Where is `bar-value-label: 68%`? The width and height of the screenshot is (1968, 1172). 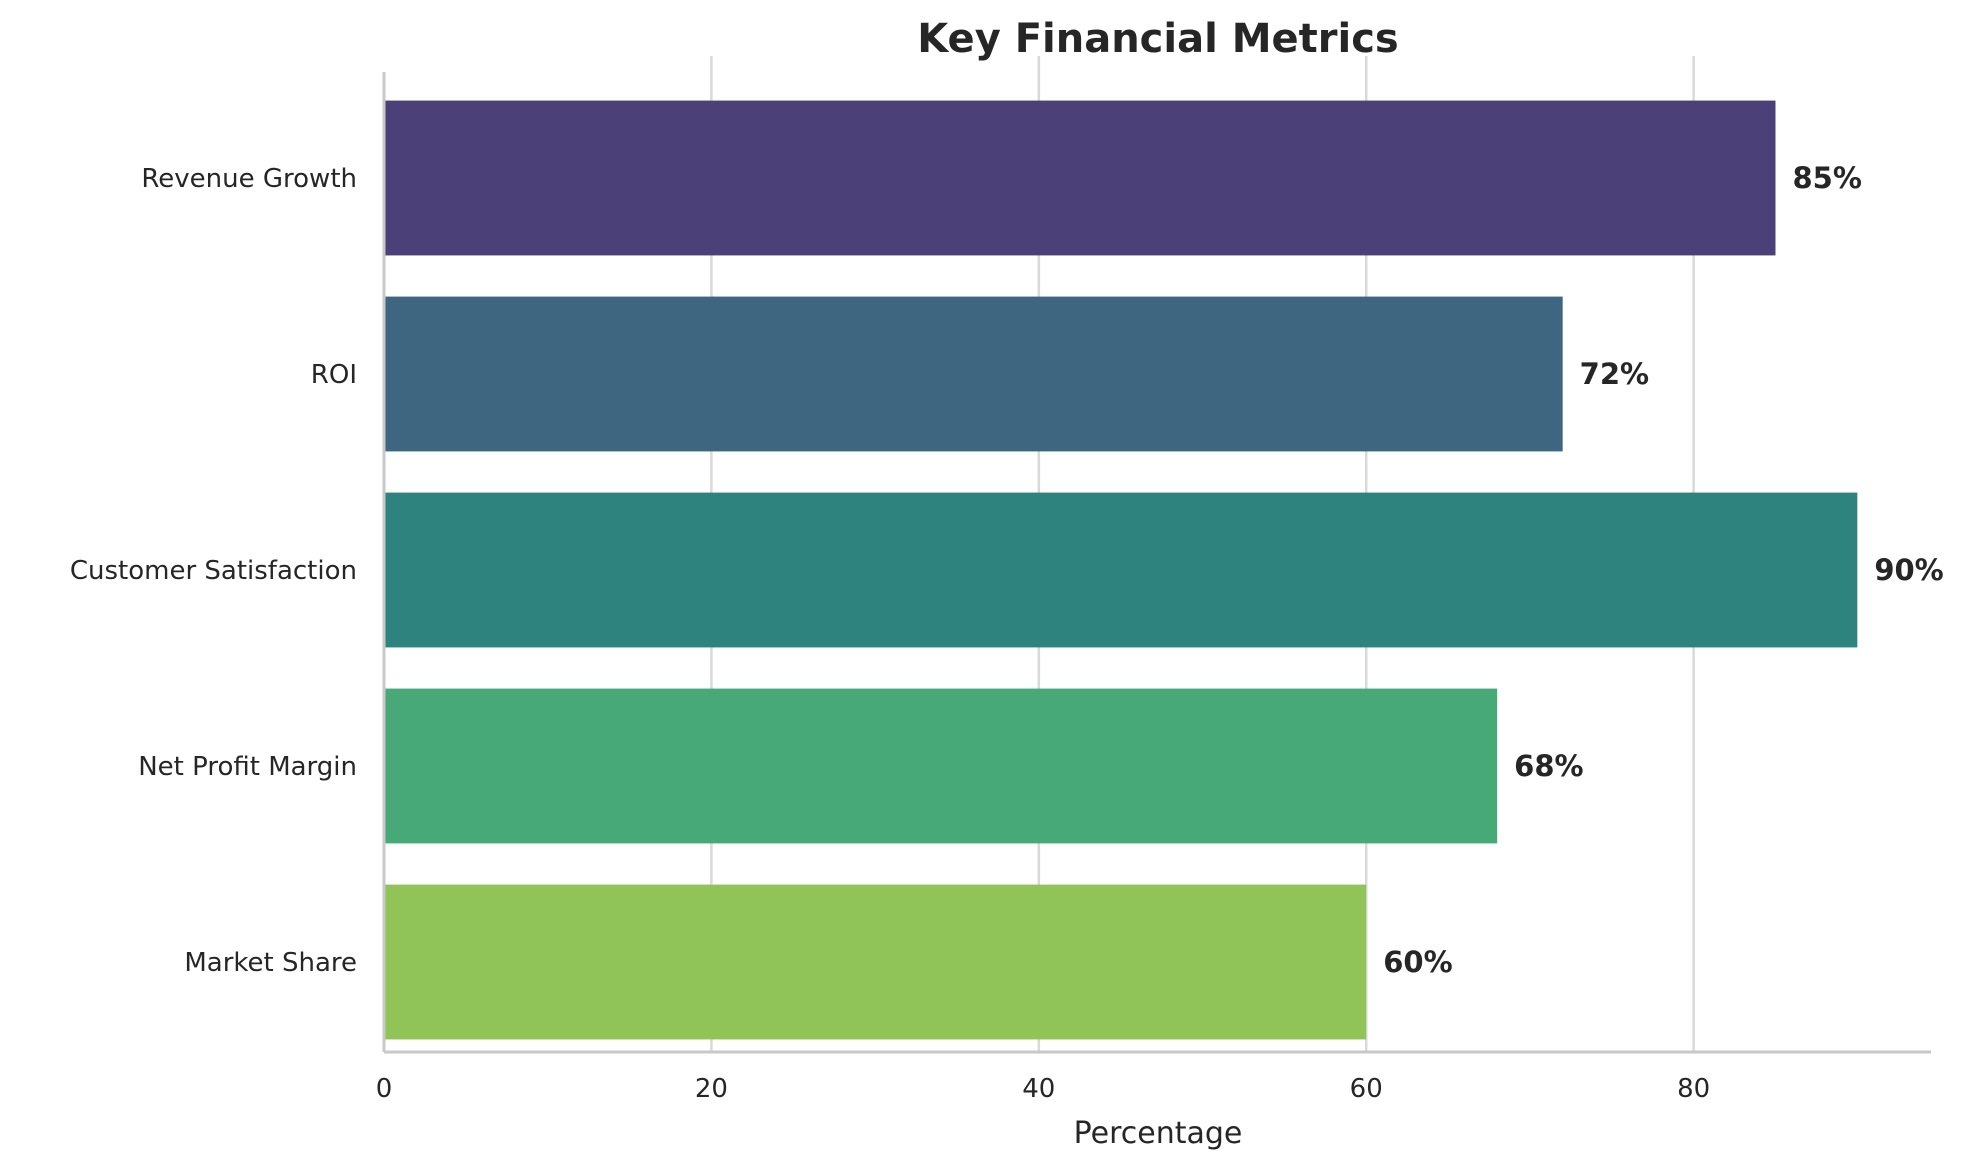 bar-value-label: 68% is located at coordinates (1548, 766).